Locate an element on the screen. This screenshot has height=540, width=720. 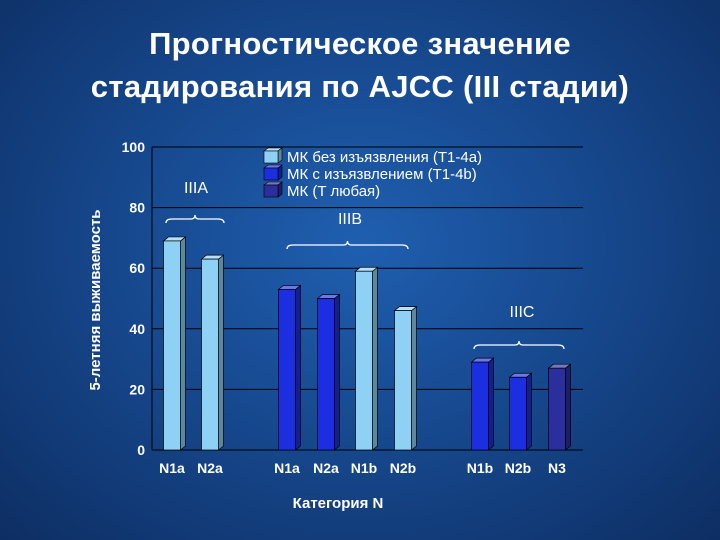
x-tick-label-n1b-iiib: N1b is located at coordinates (364, 468).